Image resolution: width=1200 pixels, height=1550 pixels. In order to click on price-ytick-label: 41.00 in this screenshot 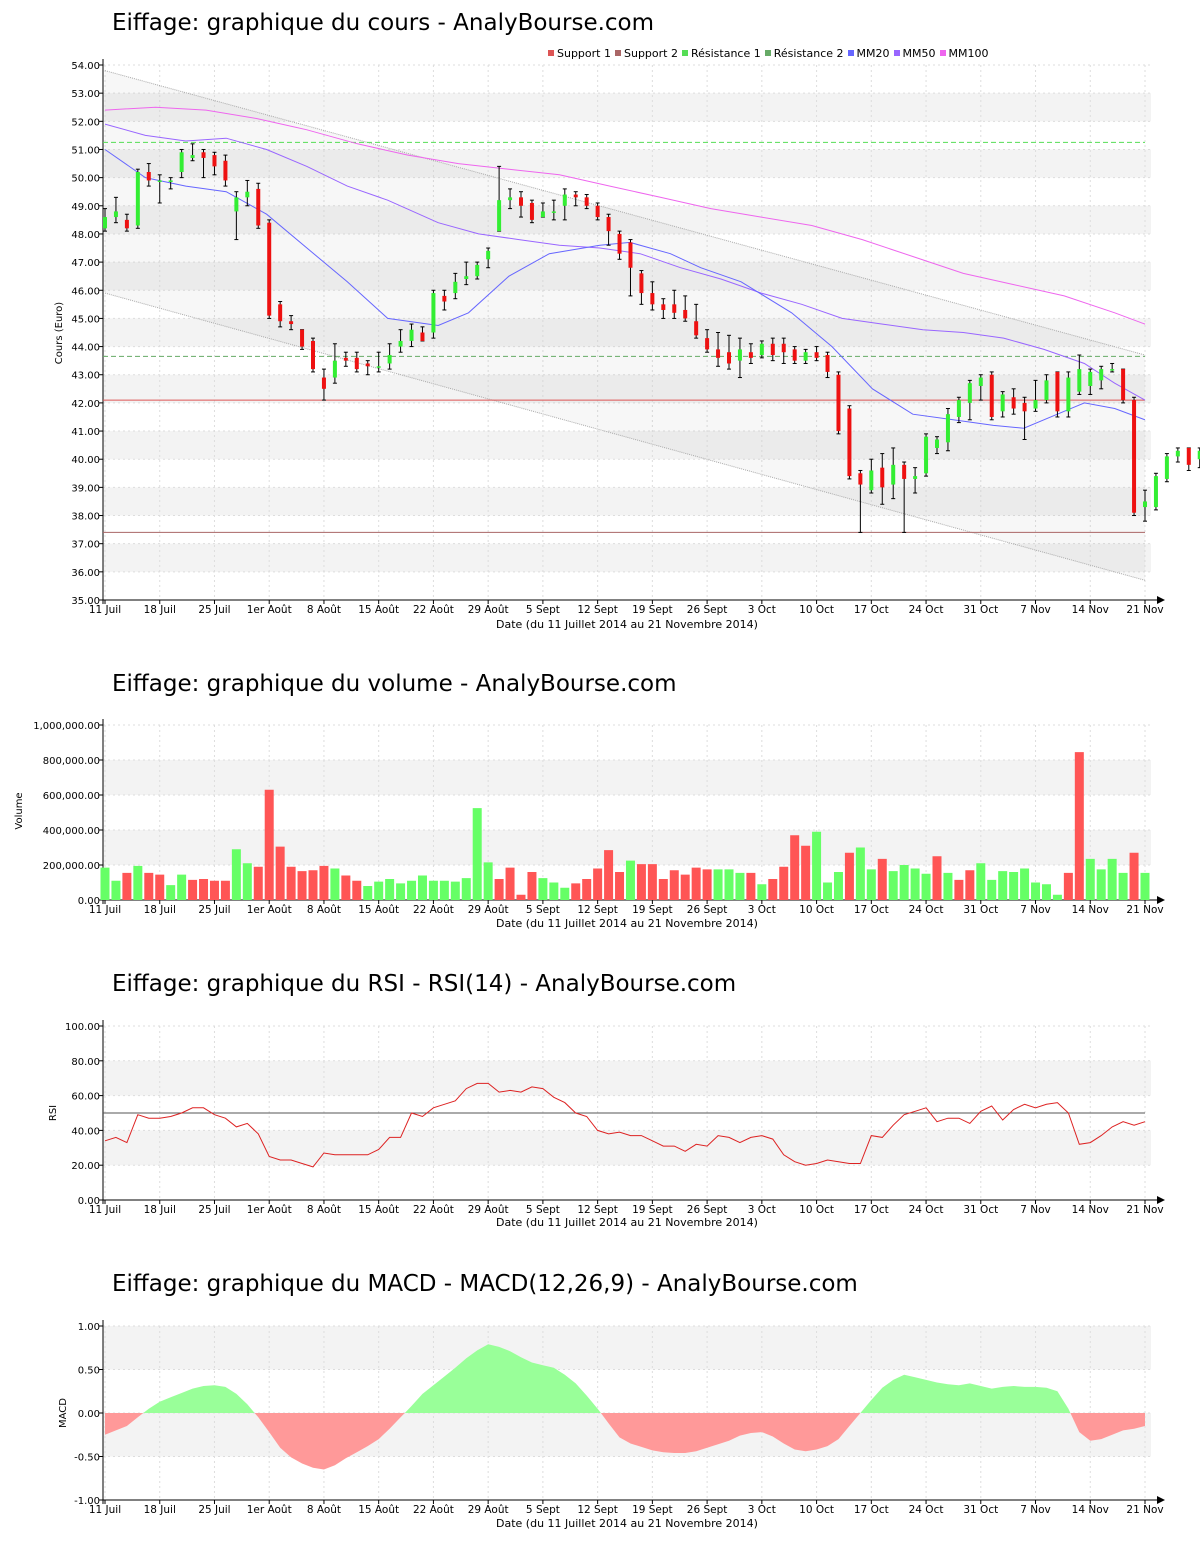, I will do `click(85, 432)`.